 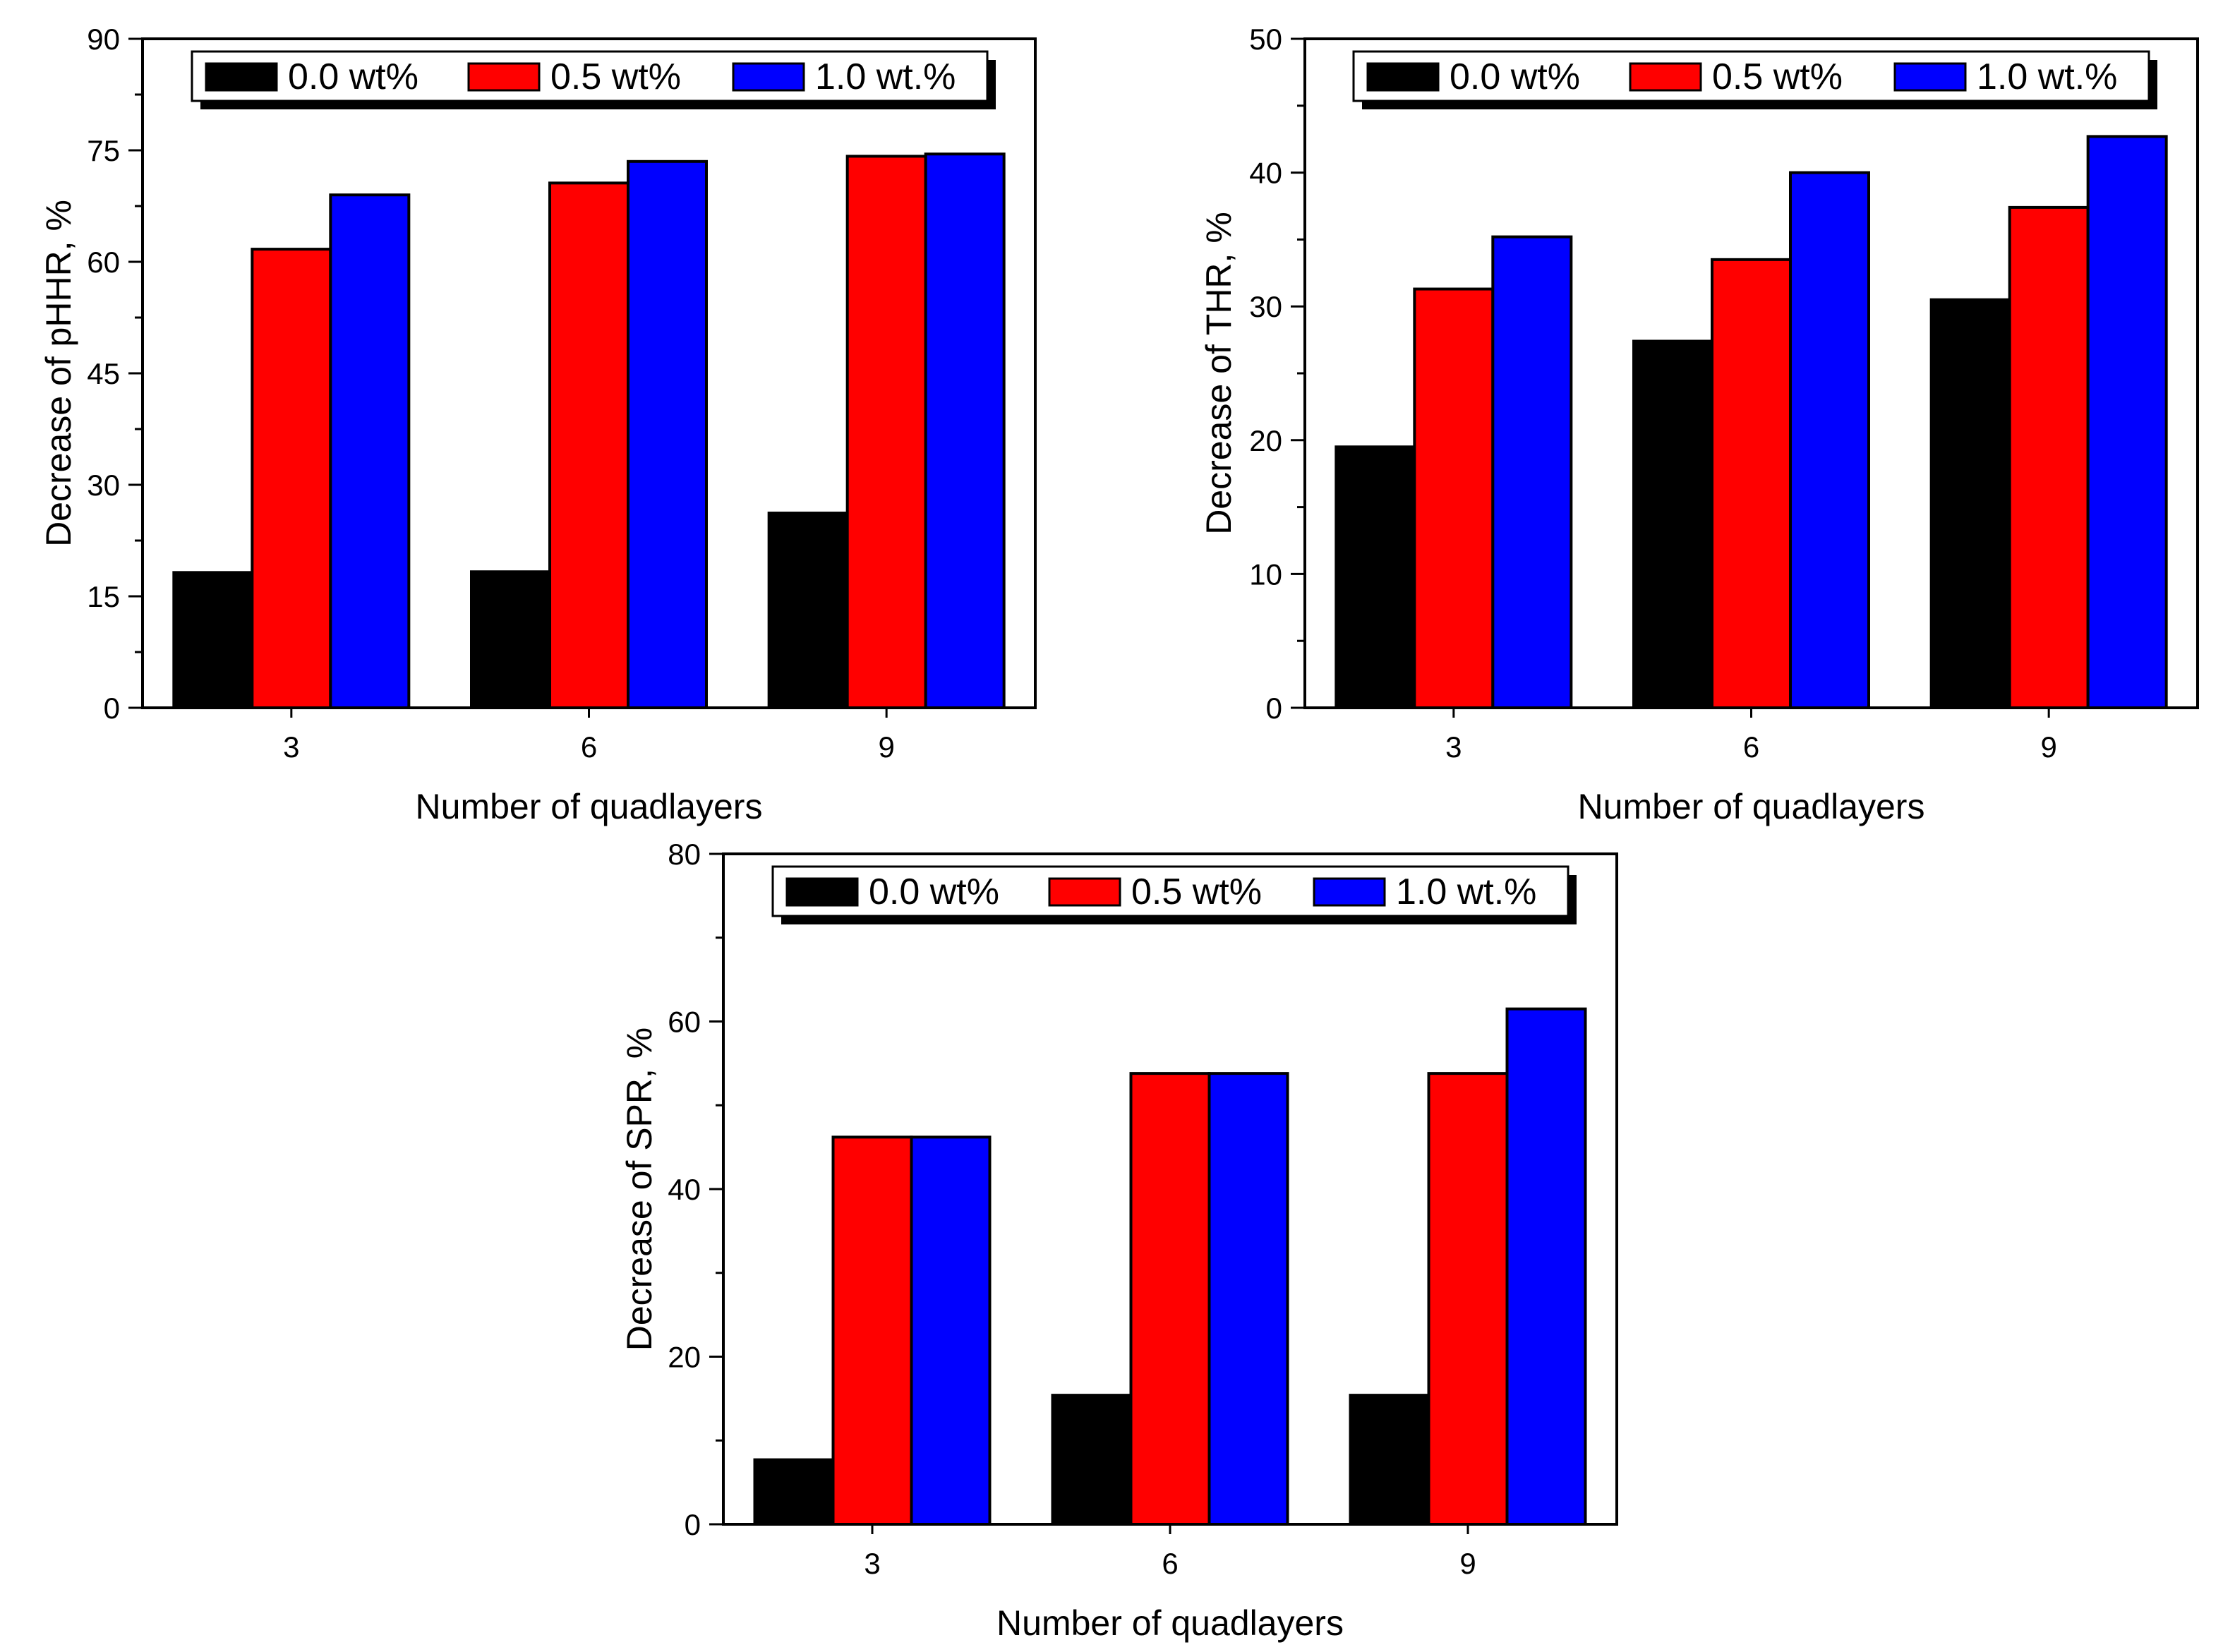 I want to click on y-tick-label: 50, so click(x=1265, y=39).